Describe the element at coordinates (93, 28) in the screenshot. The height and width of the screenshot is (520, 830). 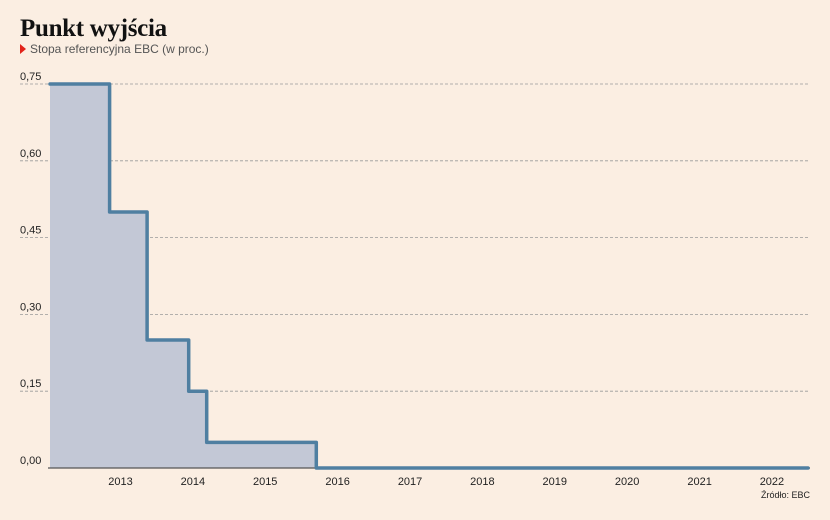
I see `chart-title: Punkt wyjścia` at that location.